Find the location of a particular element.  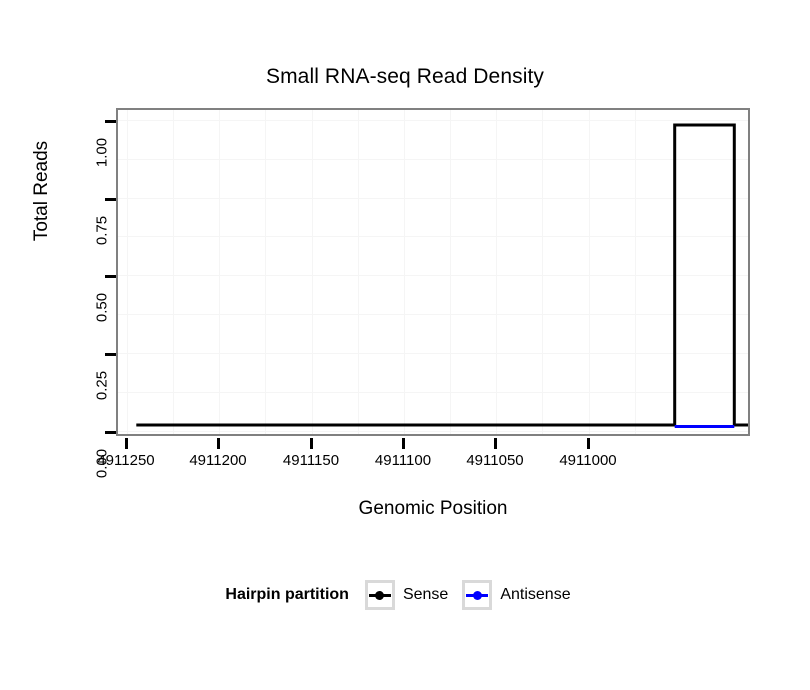

legend-key-antisense-icon is located at coordinates (477, 595).